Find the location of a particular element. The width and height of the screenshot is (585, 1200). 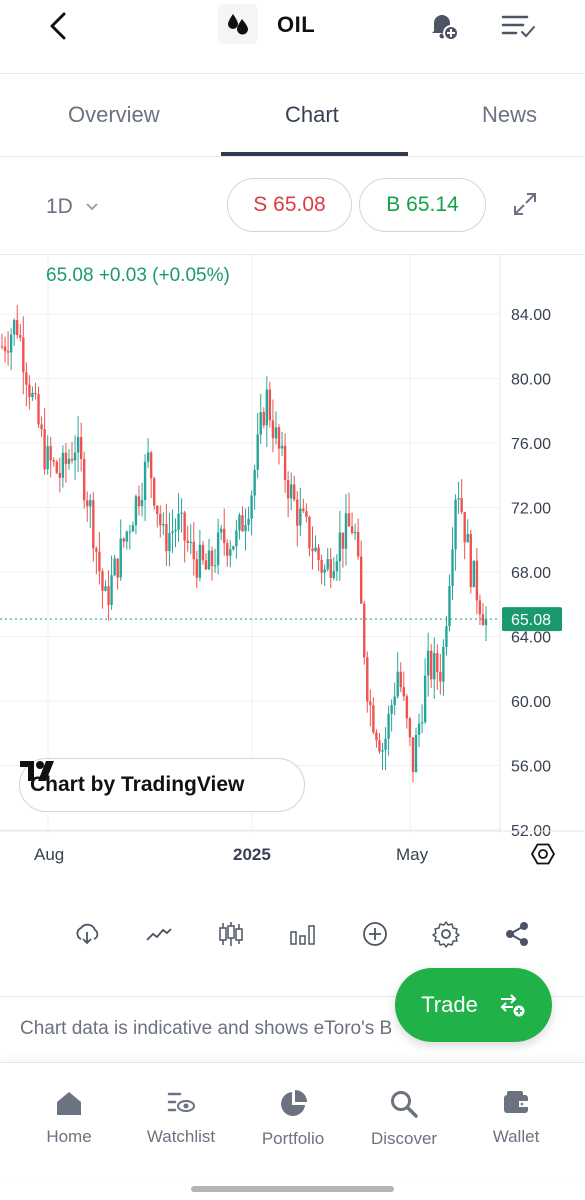

tab-chart: Chart is located at coordinates (312, 114).